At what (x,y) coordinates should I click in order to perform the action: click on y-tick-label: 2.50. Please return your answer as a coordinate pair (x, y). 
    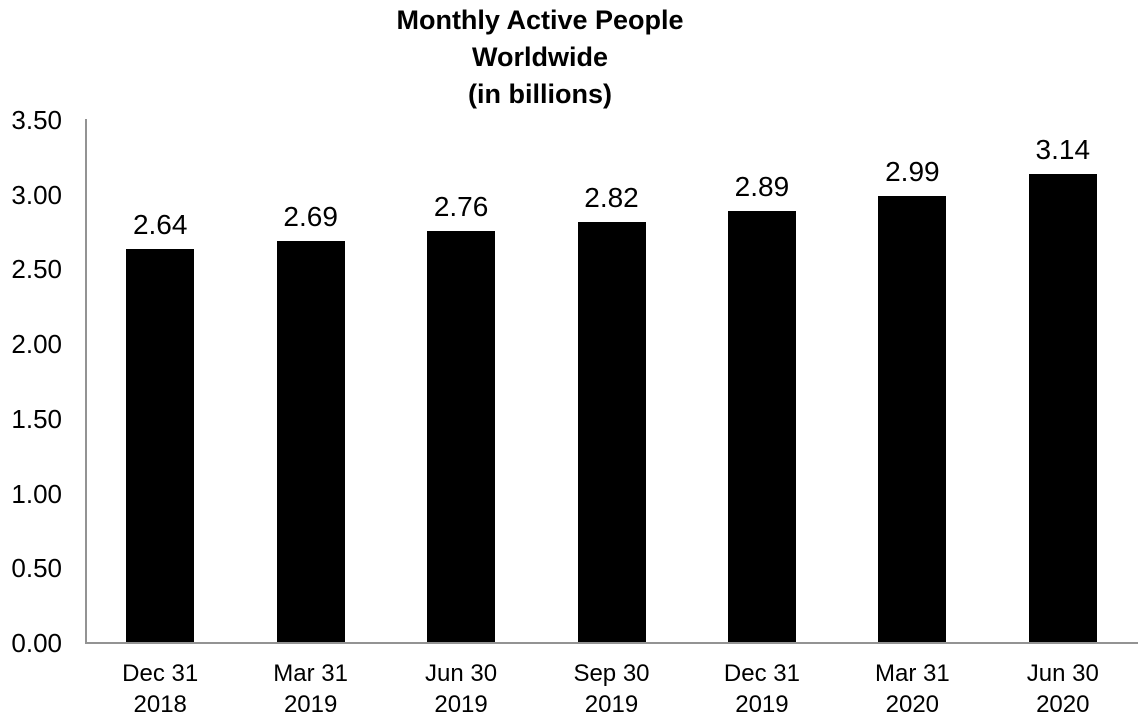
    Looking at the image, I should click on (36, 269).